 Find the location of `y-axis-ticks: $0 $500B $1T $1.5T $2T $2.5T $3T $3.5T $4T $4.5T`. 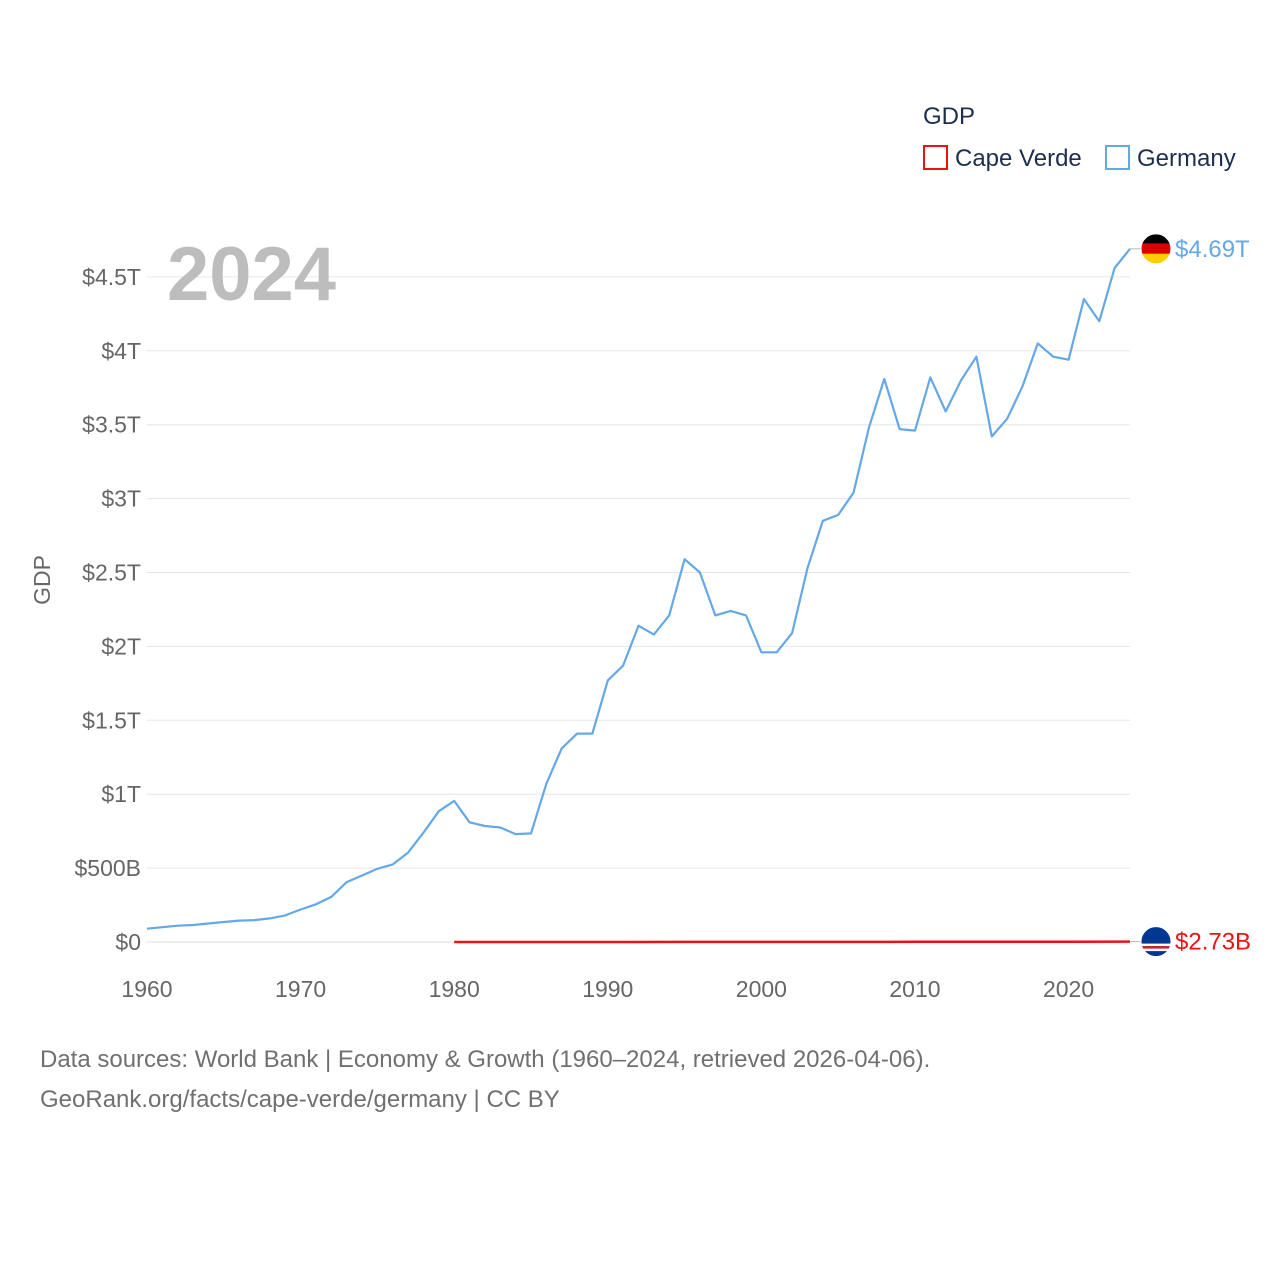

y-axis-ticks: $0 $500B $1T $1.5T $2T $2.5T $3T $3.5T $4T $4.5T is located at coordinates (107, 609).